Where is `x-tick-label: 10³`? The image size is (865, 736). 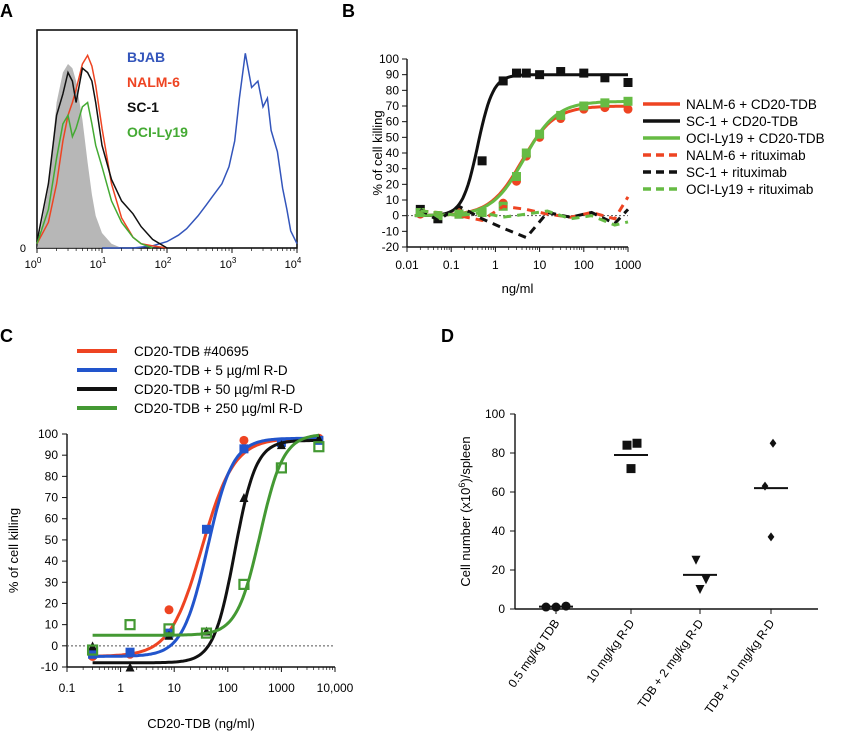 x-tick-label: 10³ is located at coordinates (228, 263).